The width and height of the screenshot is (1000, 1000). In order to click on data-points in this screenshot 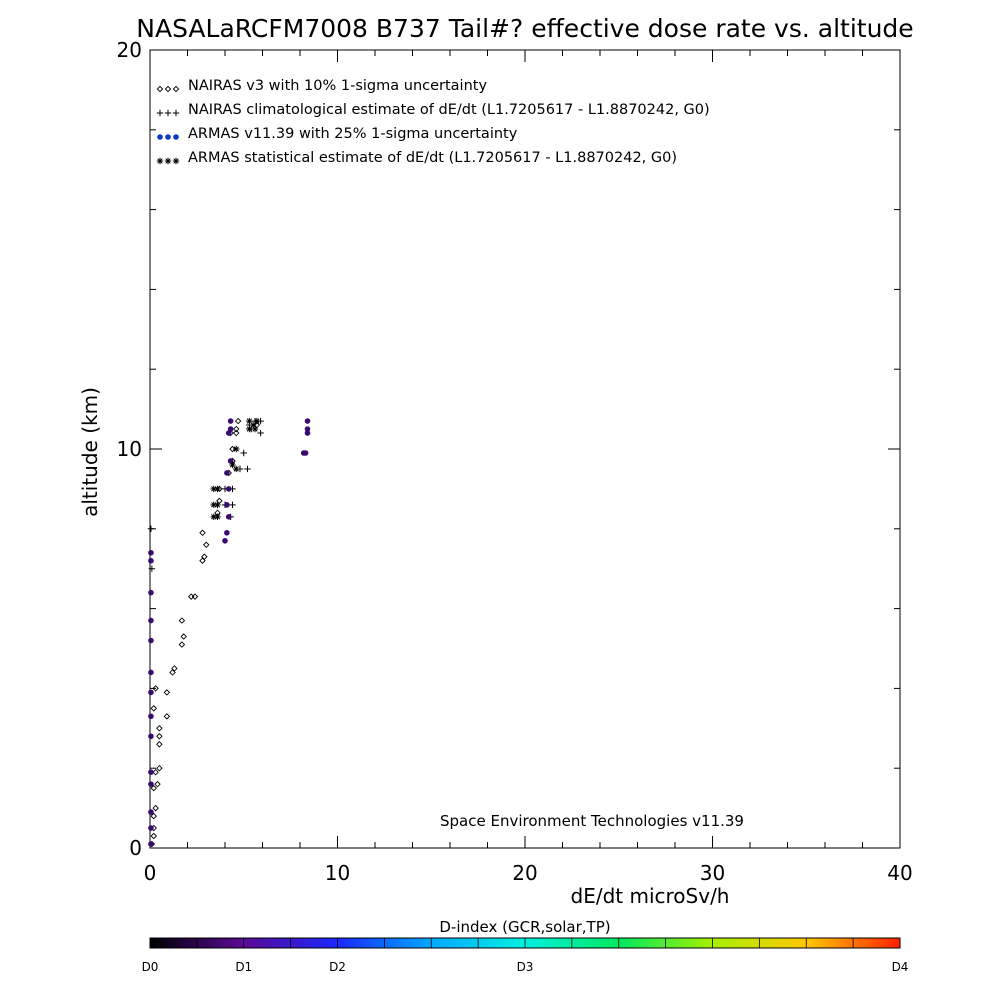, I will do `click(229, 632)`.